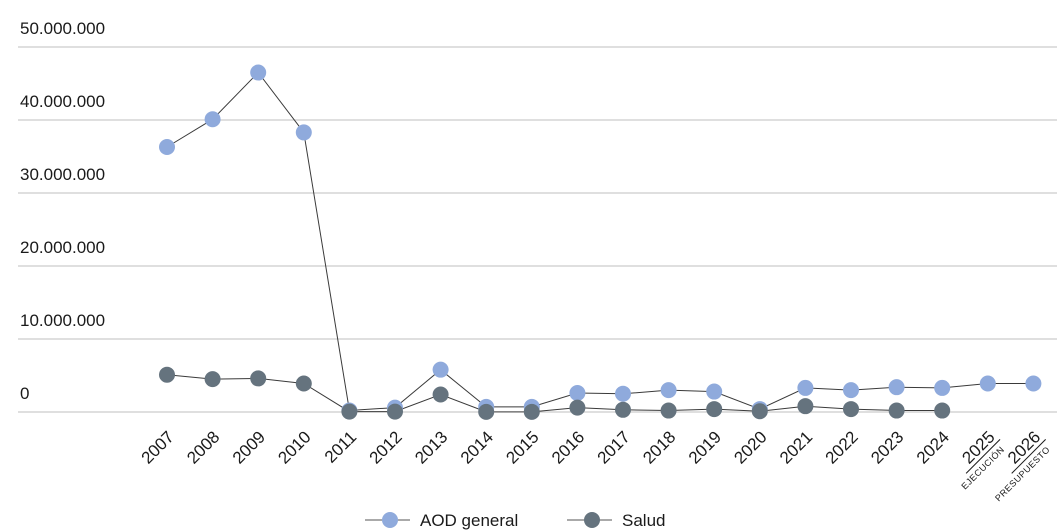 This screenshot has height=531, width=1057. I want to click on x-tick-label: 2021, so click(796, 447).